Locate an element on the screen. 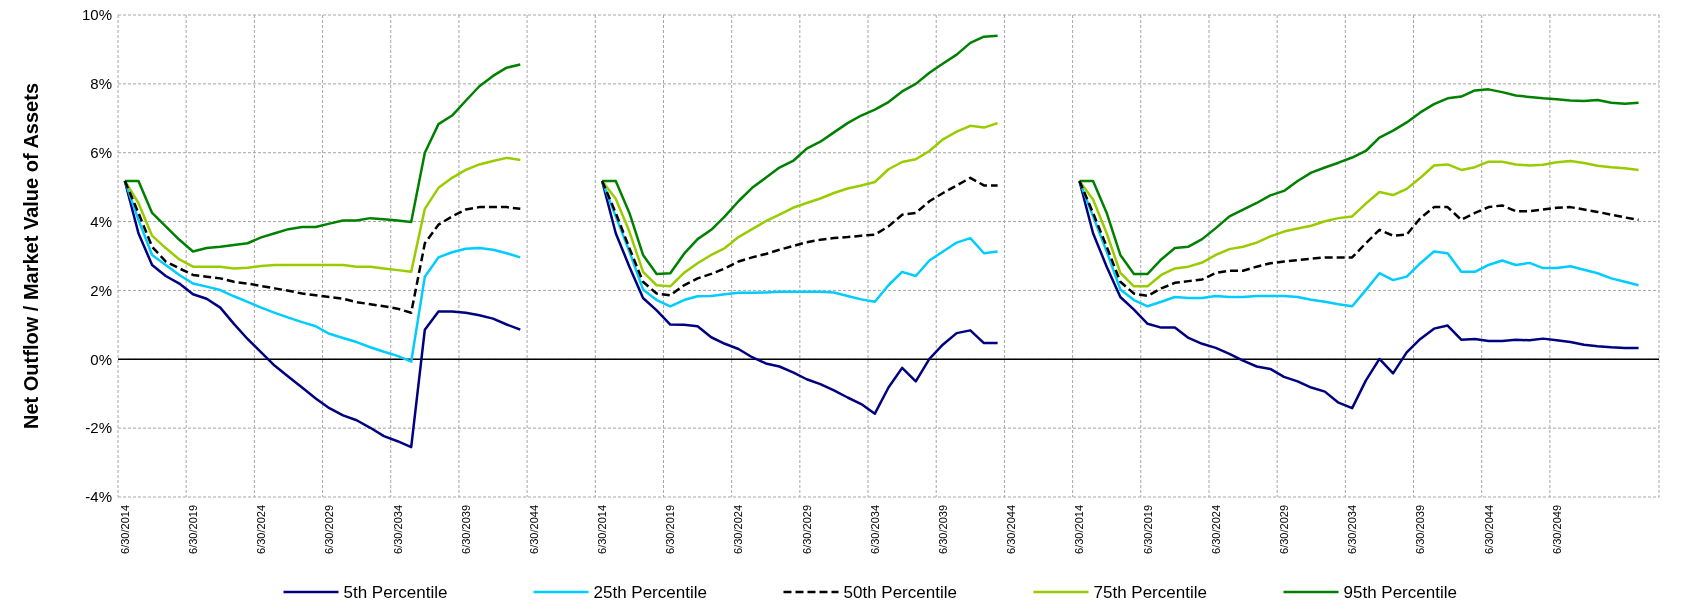 This screenshot has width=1686, height=609. legend-label: 5th Percentile is located at coordinates (395, 592).